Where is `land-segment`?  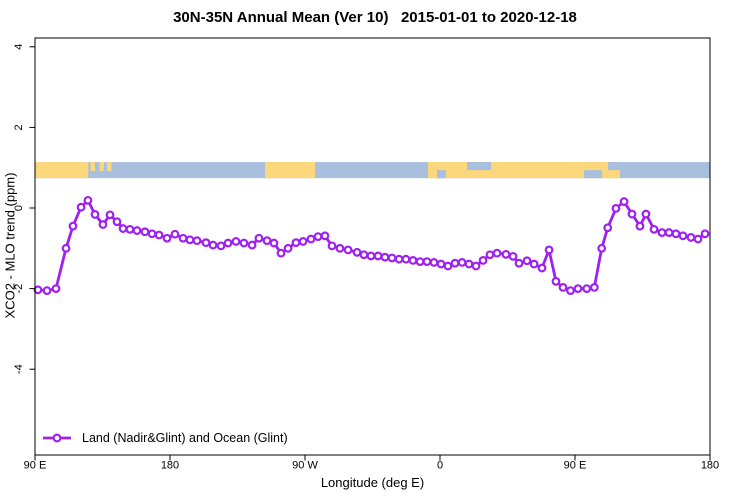
land-segment is located at coordinates (62, 170).